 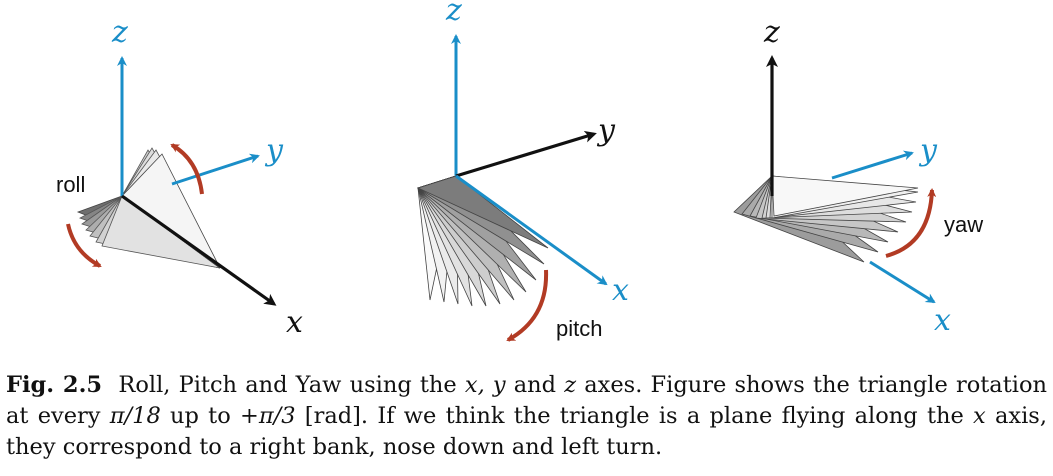 I want to click on pitch-x-axis, so click(x=531, y=230).